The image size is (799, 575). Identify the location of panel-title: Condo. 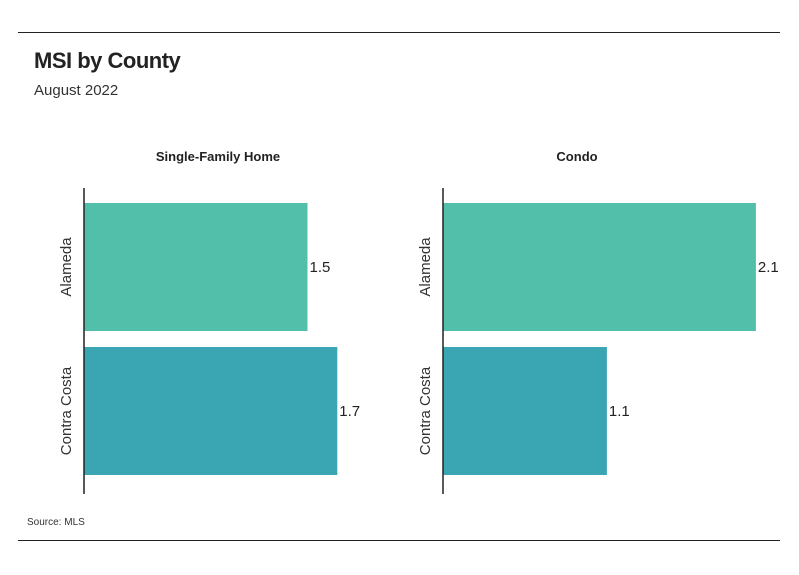
(576, 156).